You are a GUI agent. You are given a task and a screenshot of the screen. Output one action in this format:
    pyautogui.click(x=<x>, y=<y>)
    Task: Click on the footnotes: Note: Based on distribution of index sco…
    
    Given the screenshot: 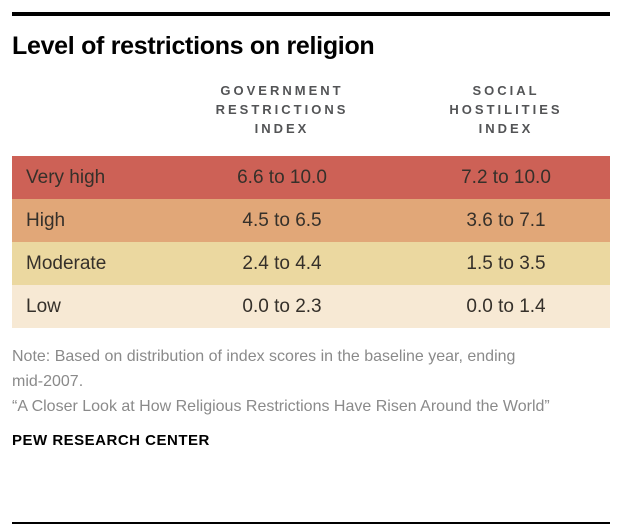 What is the action you would take?
    pyautogui.click(x=311, y=381)
    